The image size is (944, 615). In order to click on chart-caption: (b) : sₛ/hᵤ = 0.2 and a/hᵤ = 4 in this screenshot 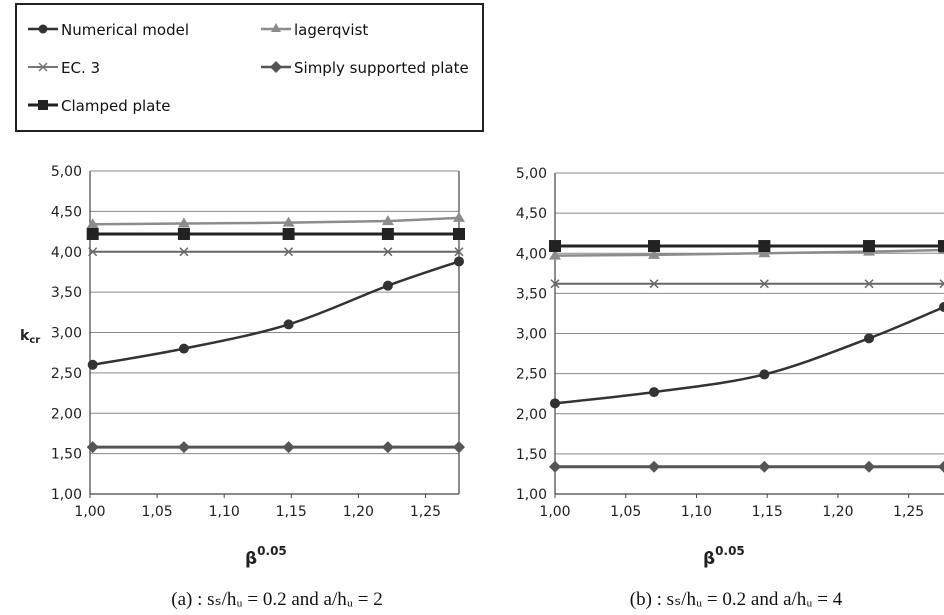, I will do `click(736, 599)`.